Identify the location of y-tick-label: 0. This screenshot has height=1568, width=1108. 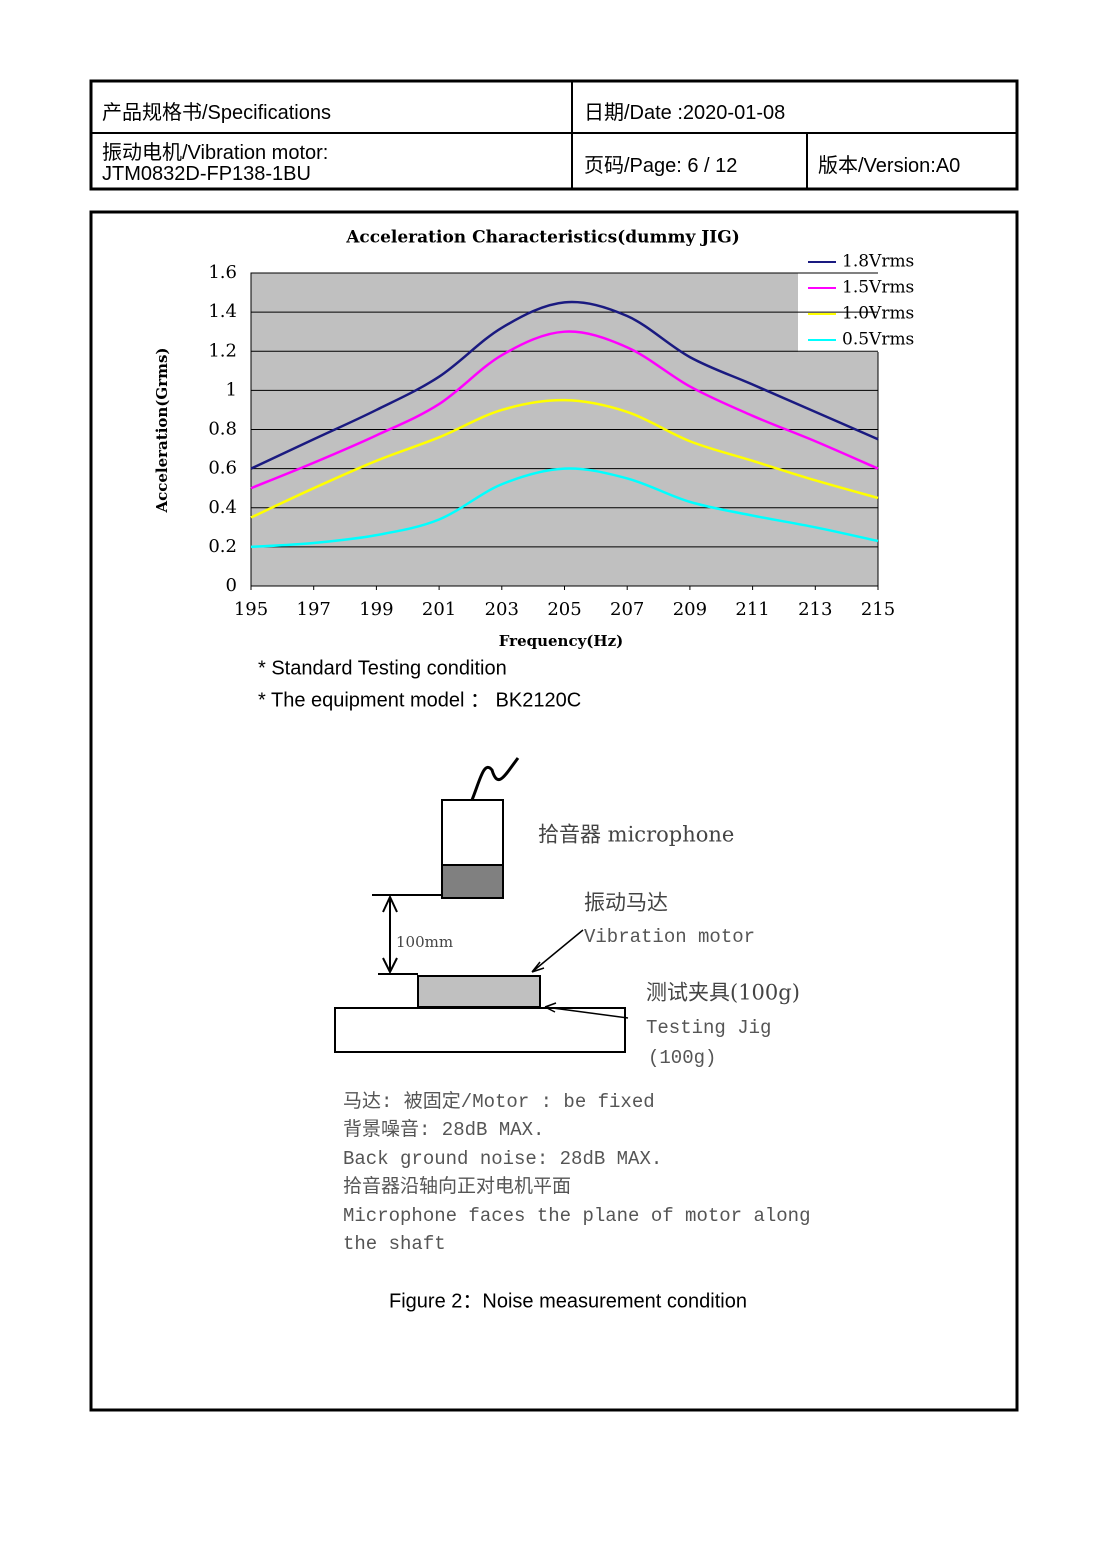
(231, 585).